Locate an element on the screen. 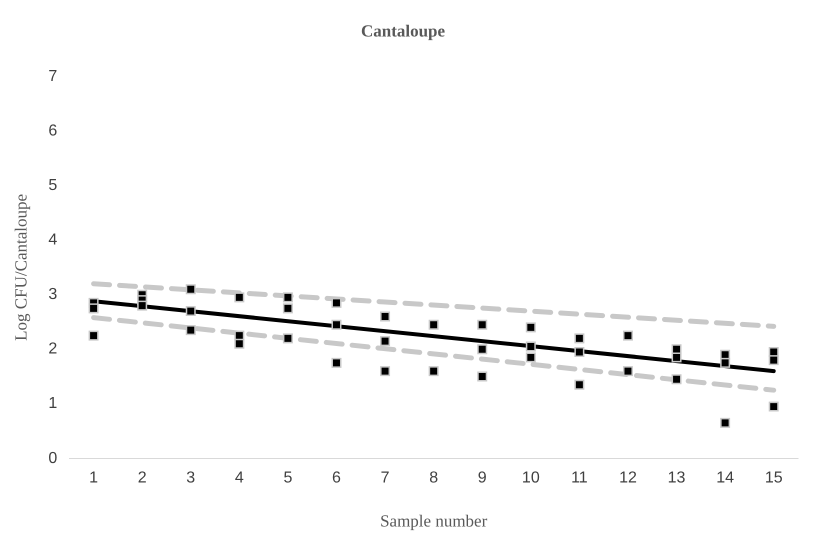 The height and width of the screenshot is (544, 817). x-axis-title: Sample number is located at coordinates (434, 520).